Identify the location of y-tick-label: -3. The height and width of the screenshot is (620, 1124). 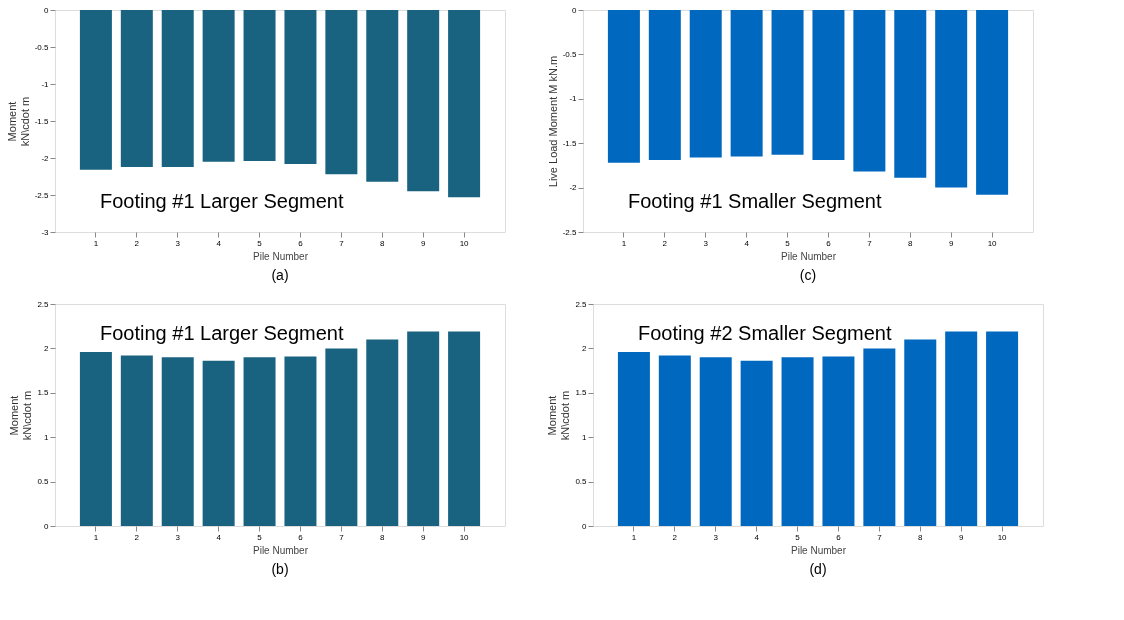
(45, 232).